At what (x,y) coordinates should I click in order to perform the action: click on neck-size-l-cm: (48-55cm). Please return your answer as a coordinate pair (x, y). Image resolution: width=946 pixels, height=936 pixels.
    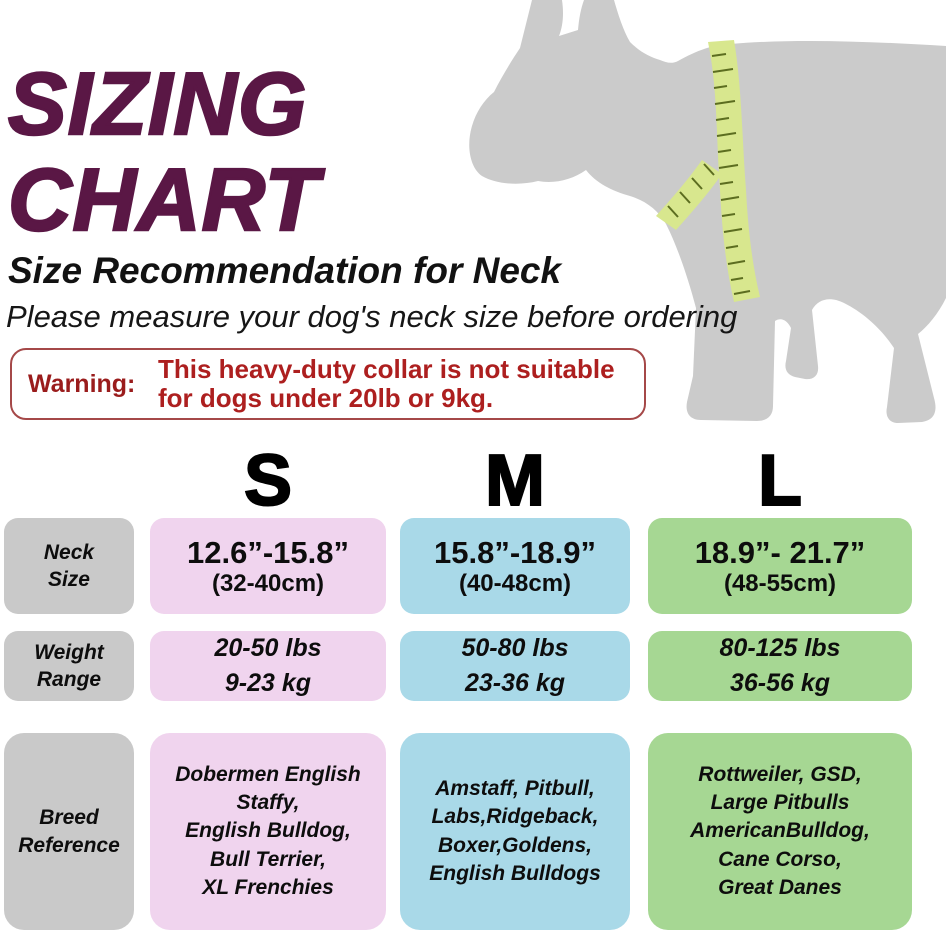
    Looking at the image, I should click on (780, 583).